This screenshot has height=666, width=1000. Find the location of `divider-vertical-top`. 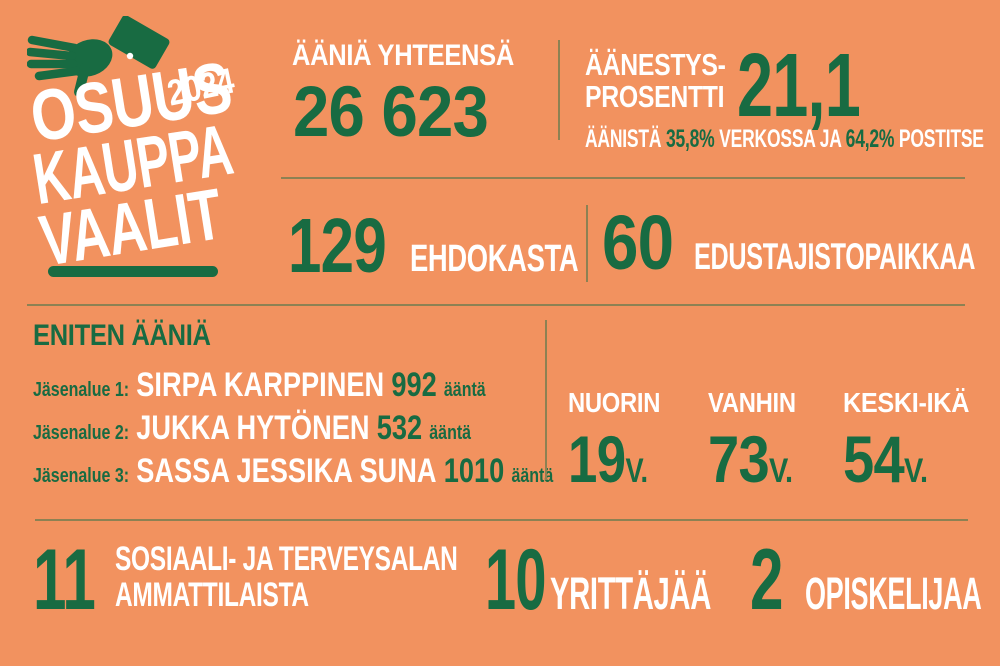

divider-vertical-top is located at coordinates (559, 90).